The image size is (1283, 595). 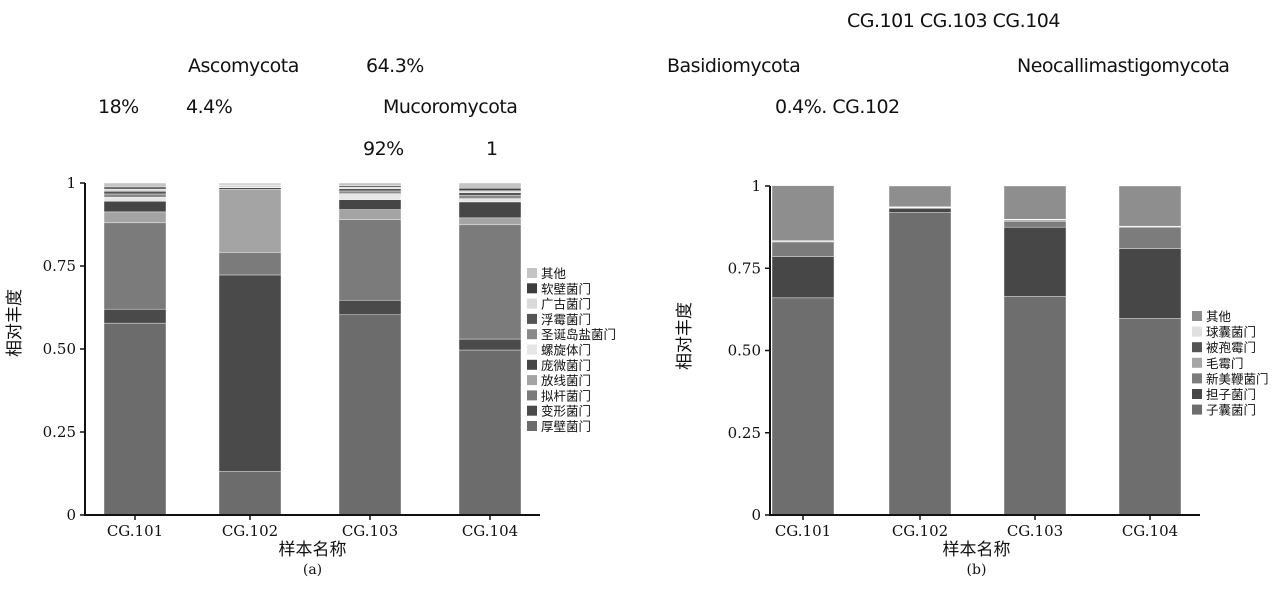 What do you see at coordinates (312, 570) in the screenshot?
I see `chart-a-panel-label: (a)` at bounding box center [312, 570].